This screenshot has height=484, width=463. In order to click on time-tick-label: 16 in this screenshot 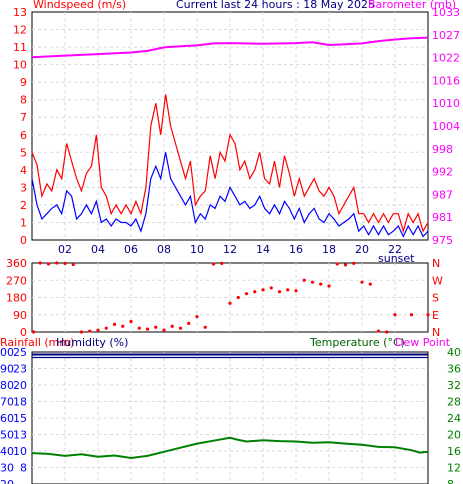, I will do `click(296, 249)`.